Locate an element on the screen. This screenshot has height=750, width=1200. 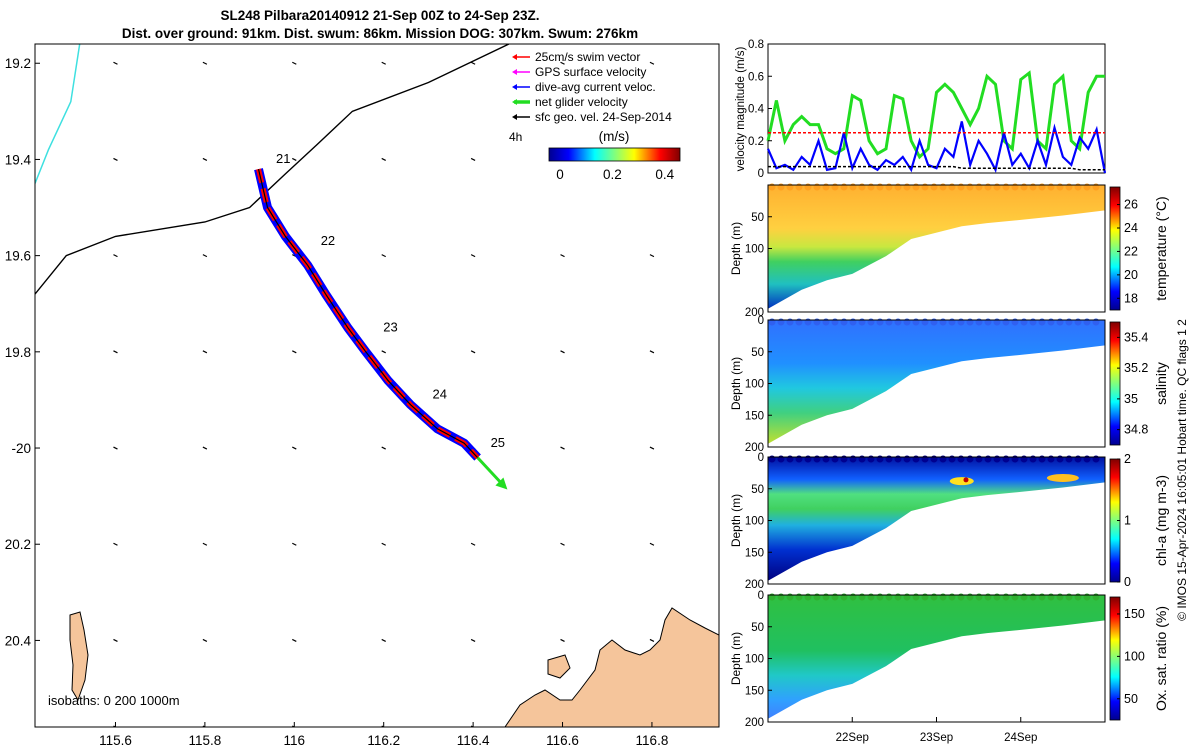
land-island-southeast is located at coordinates (559, 666).